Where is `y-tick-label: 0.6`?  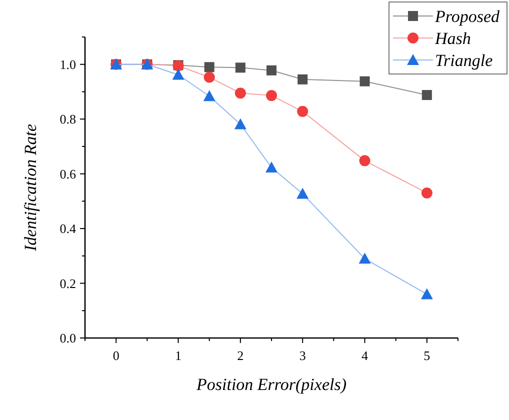
y-tick-label: 0.6 is located at coordinates (68, 174).